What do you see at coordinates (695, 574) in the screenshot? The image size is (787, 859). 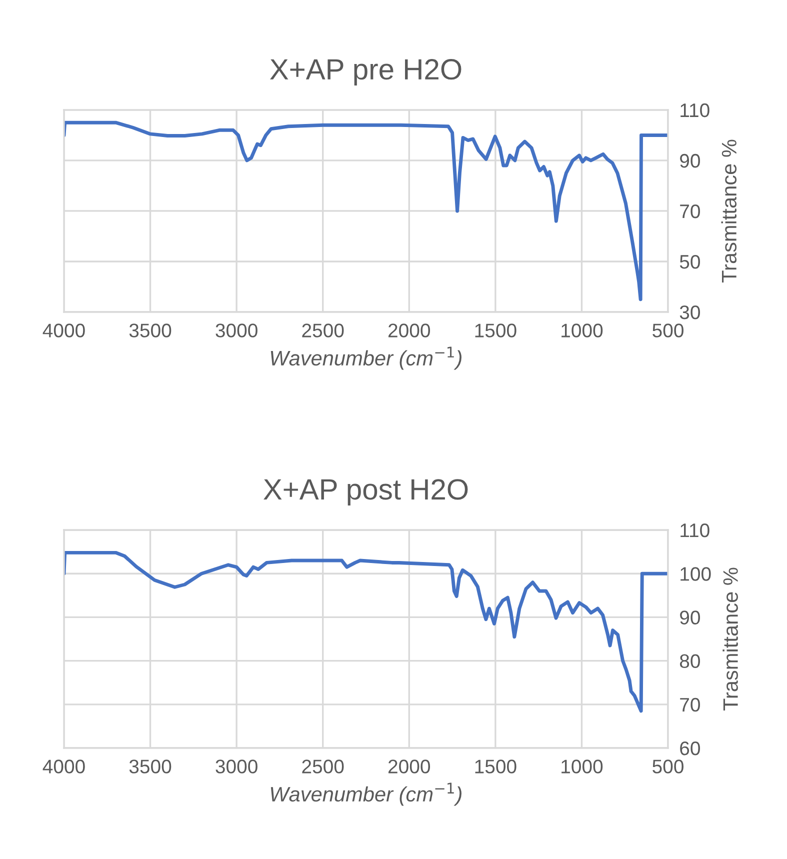 I see `y-tick-label: 100` at bounding box center [695, 574].